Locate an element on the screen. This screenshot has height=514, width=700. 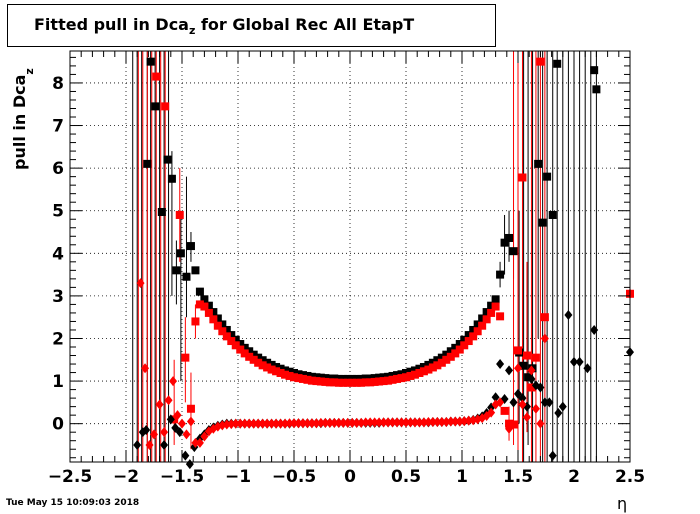
y-tick-label: 8 is located at coordinates (58, 84).